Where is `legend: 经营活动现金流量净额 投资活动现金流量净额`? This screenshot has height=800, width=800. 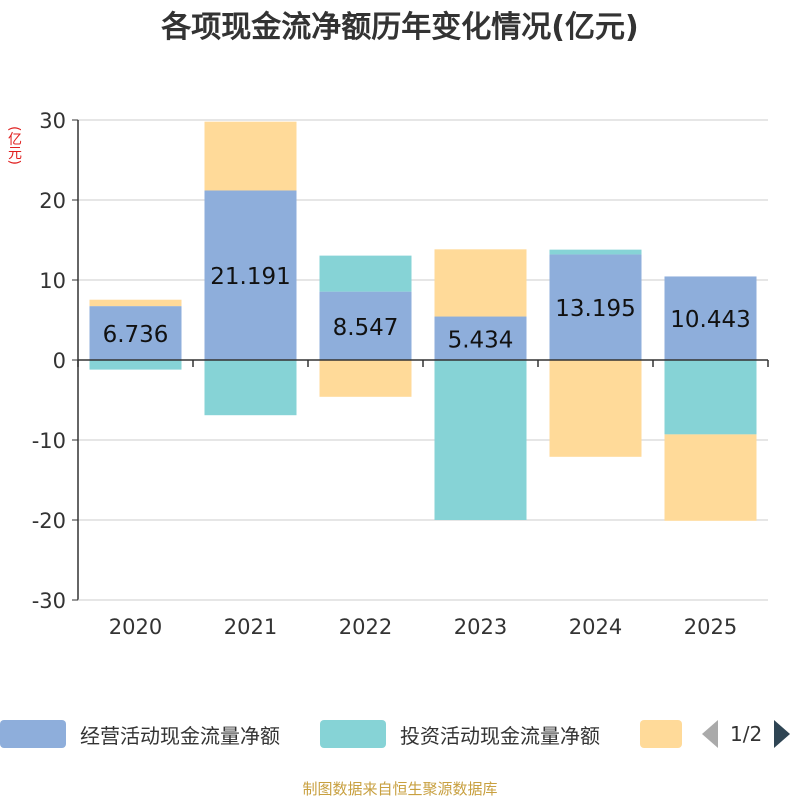 legend: 经营活动现金流量净额 投资活动现金流量净额 is located at coordinates (400, 734).